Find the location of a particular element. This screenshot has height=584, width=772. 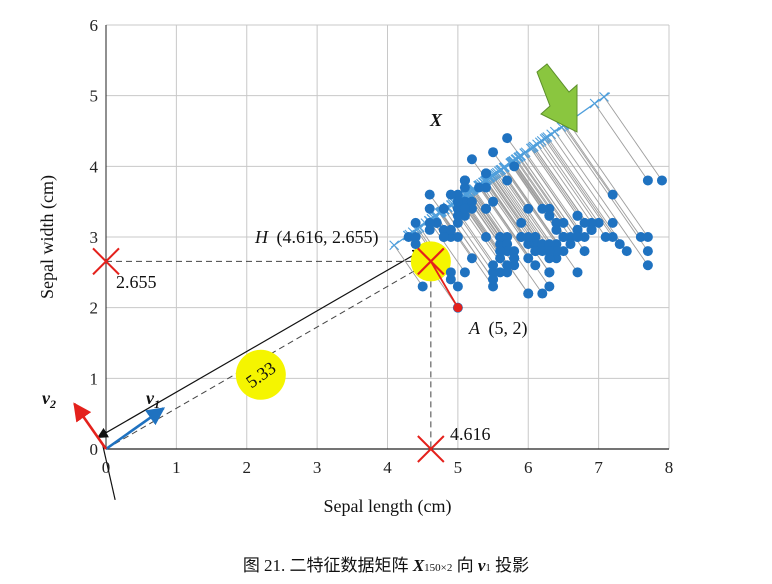

v2-arrow is located at coordinates (90, 426).